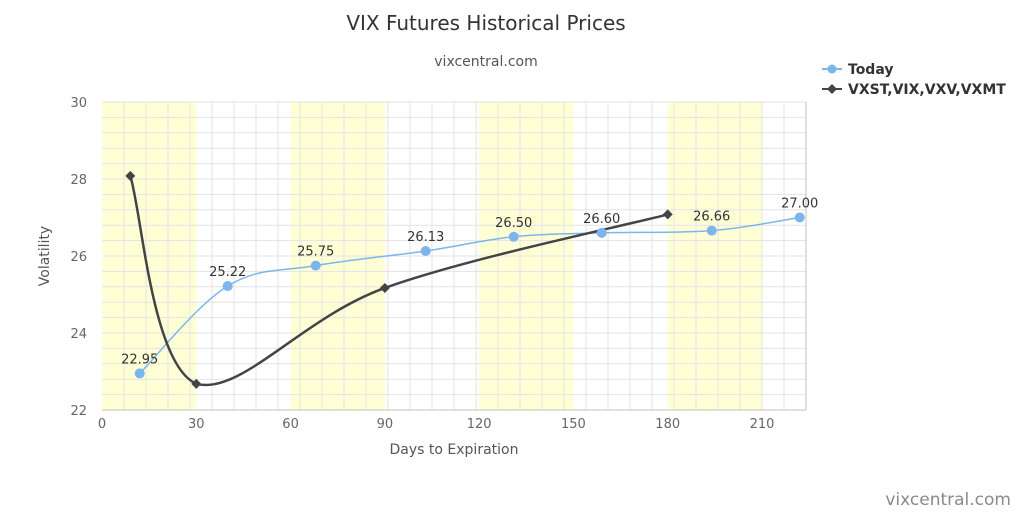  What do you see at coordinates (711, 217) in the screenshot?
I see `data-label: 26.66` at bounding box center [711, 217].